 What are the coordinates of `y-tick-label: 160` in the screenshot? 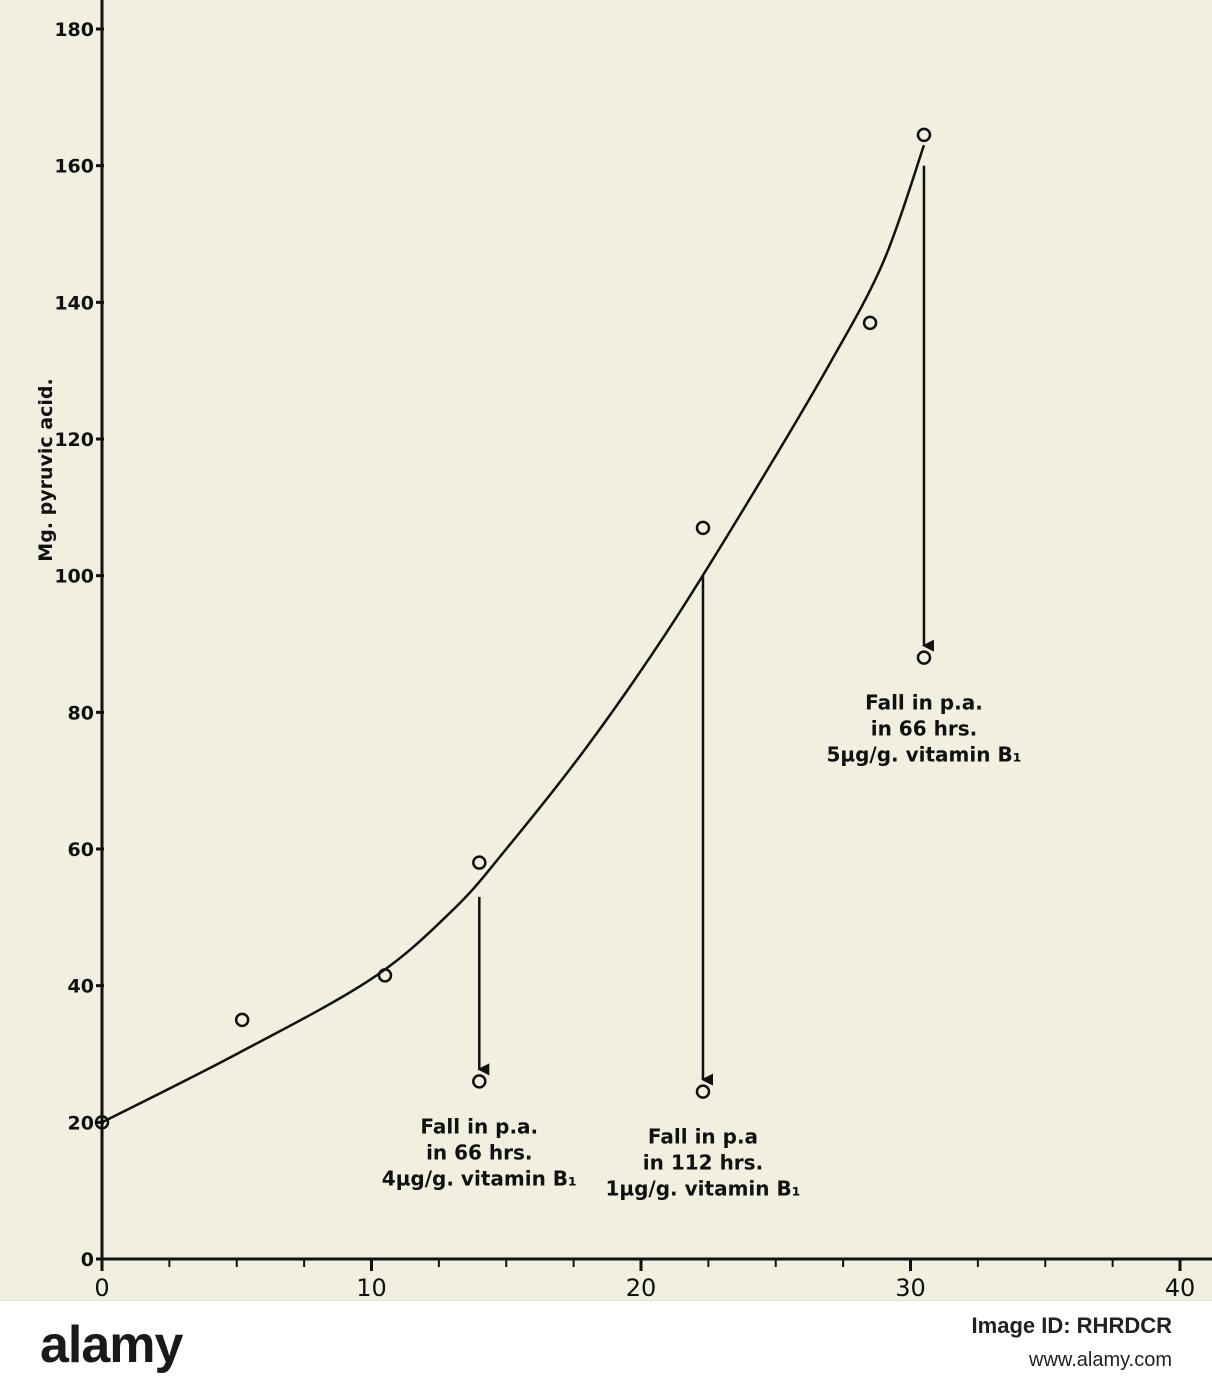 It's located at (74, 167).